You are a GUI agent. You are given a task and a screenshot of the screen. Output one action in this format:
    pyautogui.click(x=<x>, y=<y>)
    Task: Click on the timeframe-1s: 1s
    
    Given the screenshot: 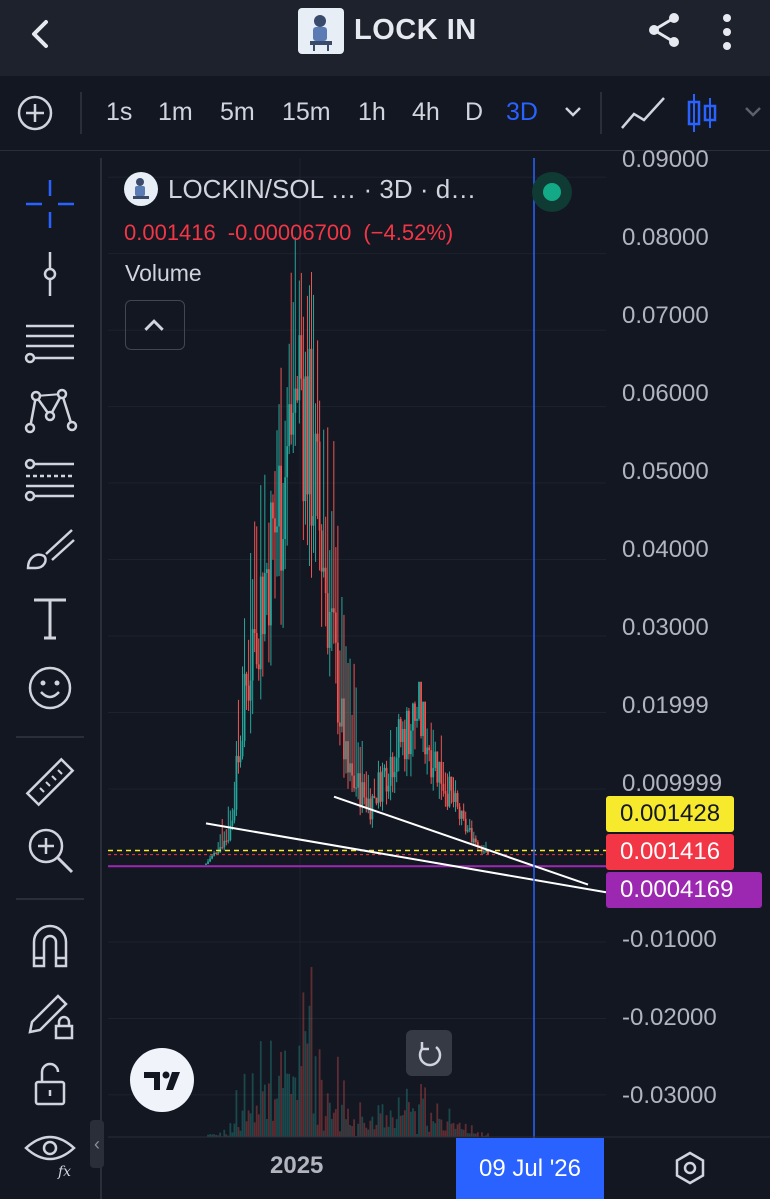 What is the action you would take?
    pyautogui.click(x=119, y=112)
    